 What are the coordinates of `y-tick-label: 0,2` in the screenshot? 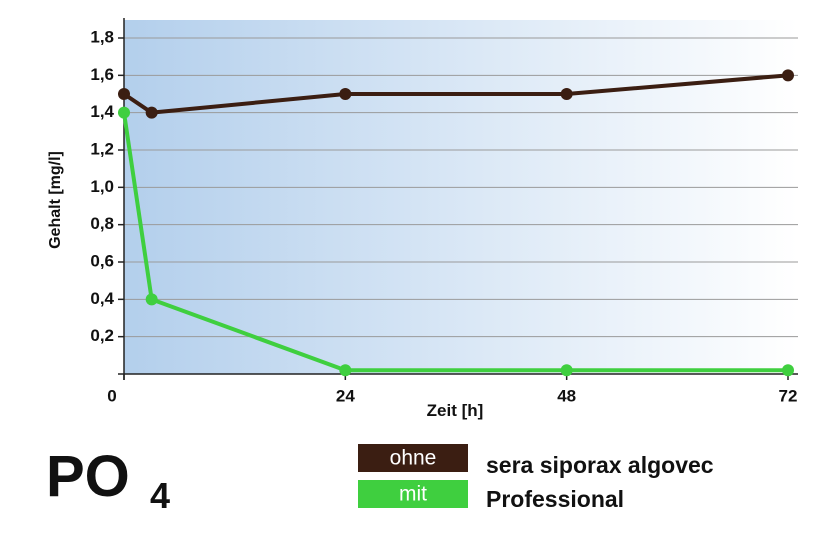 It's located at (102, 335).